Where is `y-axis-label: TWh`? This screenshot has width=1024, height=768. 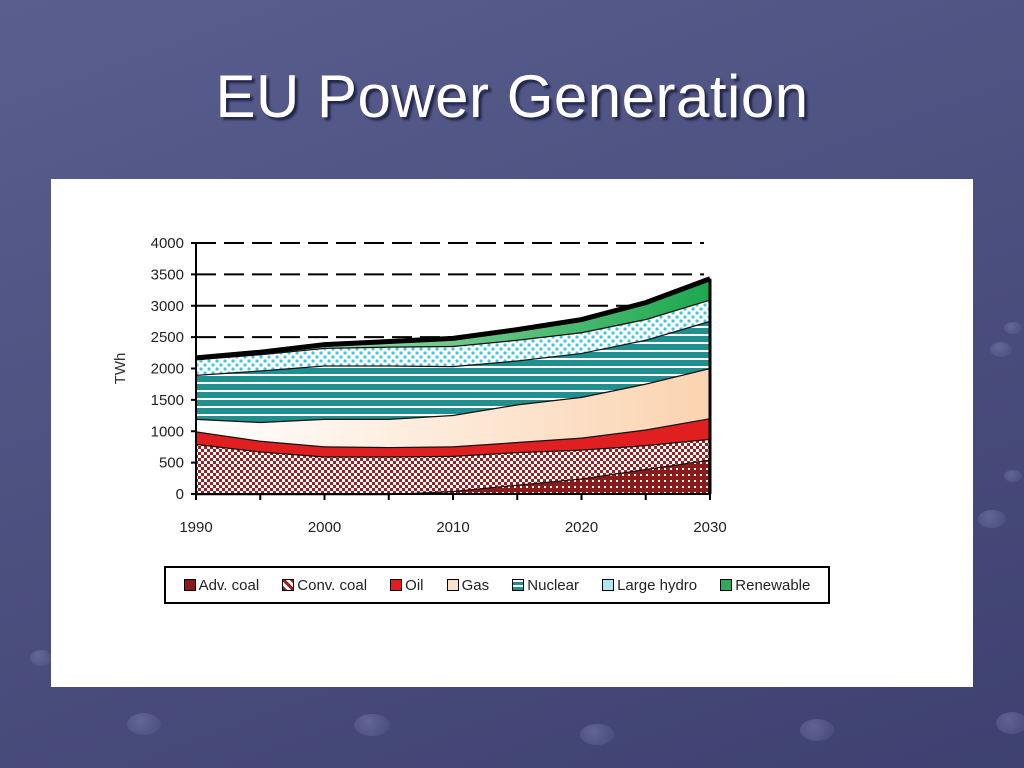 y-axis-label: TWh is located at coordinates (120, 369).